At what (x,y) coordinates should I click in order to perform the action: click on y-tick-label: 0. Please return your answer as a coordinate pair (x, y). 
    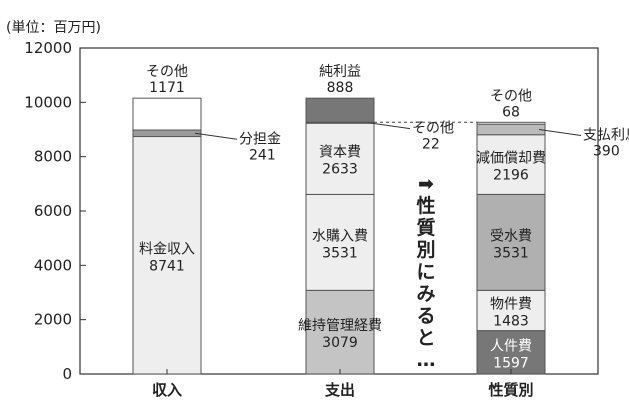
    Looking at the image, I should click on (67, 374).